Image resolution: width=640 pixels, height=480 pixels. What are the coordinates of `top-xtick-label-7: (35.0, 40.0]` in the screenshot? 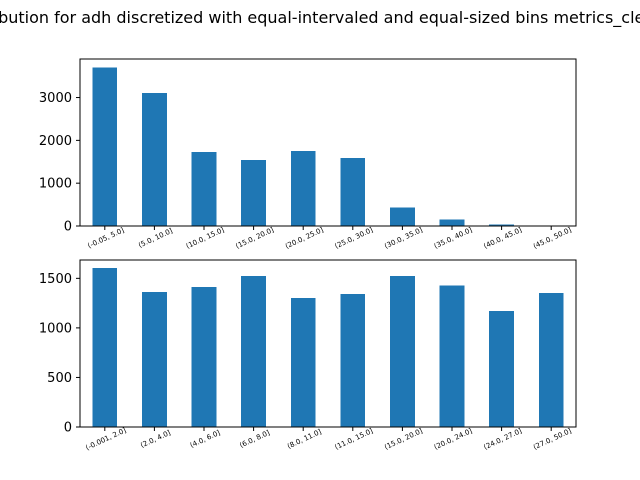 It's located at (453, 238).